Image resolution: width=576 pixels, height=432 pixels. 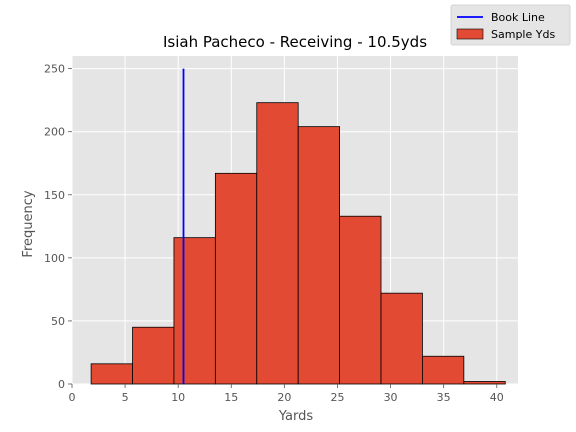 I want to click on y-tick-label: 200, so click(x=54, y=132).